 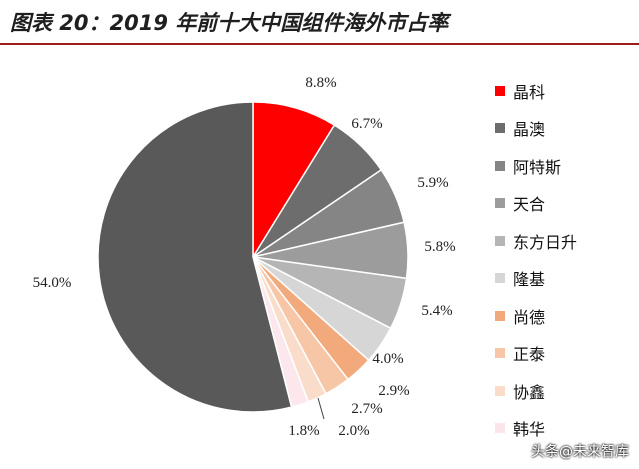 I want to click on legend-label: 晶科, so click(x=529, y=92).